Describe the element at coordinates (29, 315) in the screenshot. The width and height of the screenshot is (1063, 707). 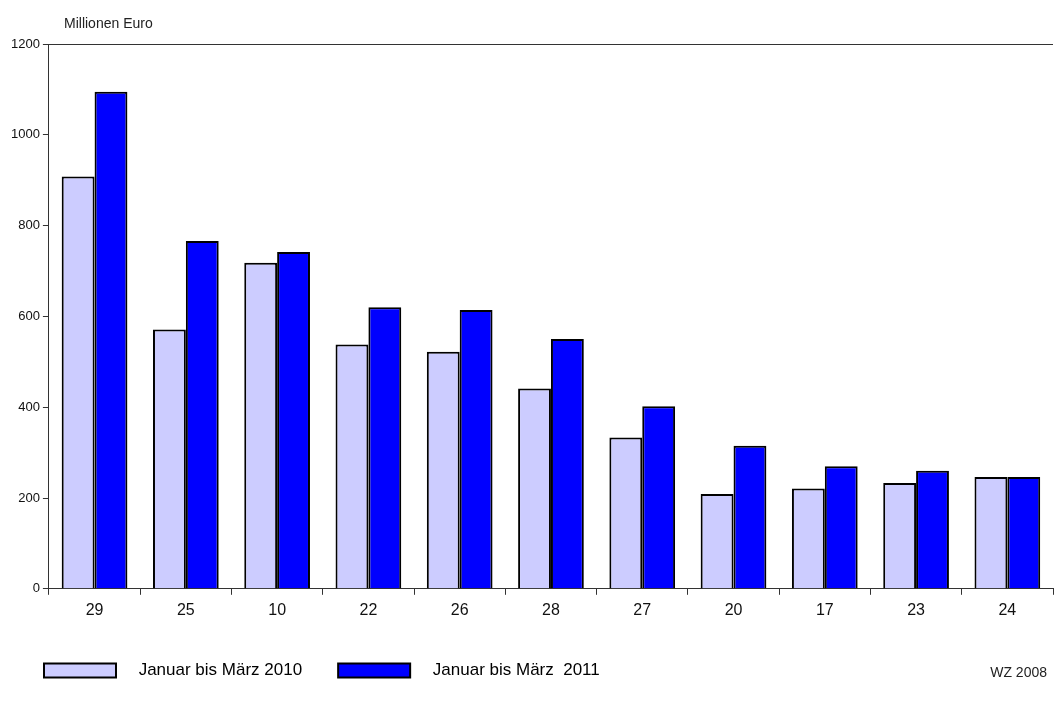
I see `y-tick-label: 600` at that location.